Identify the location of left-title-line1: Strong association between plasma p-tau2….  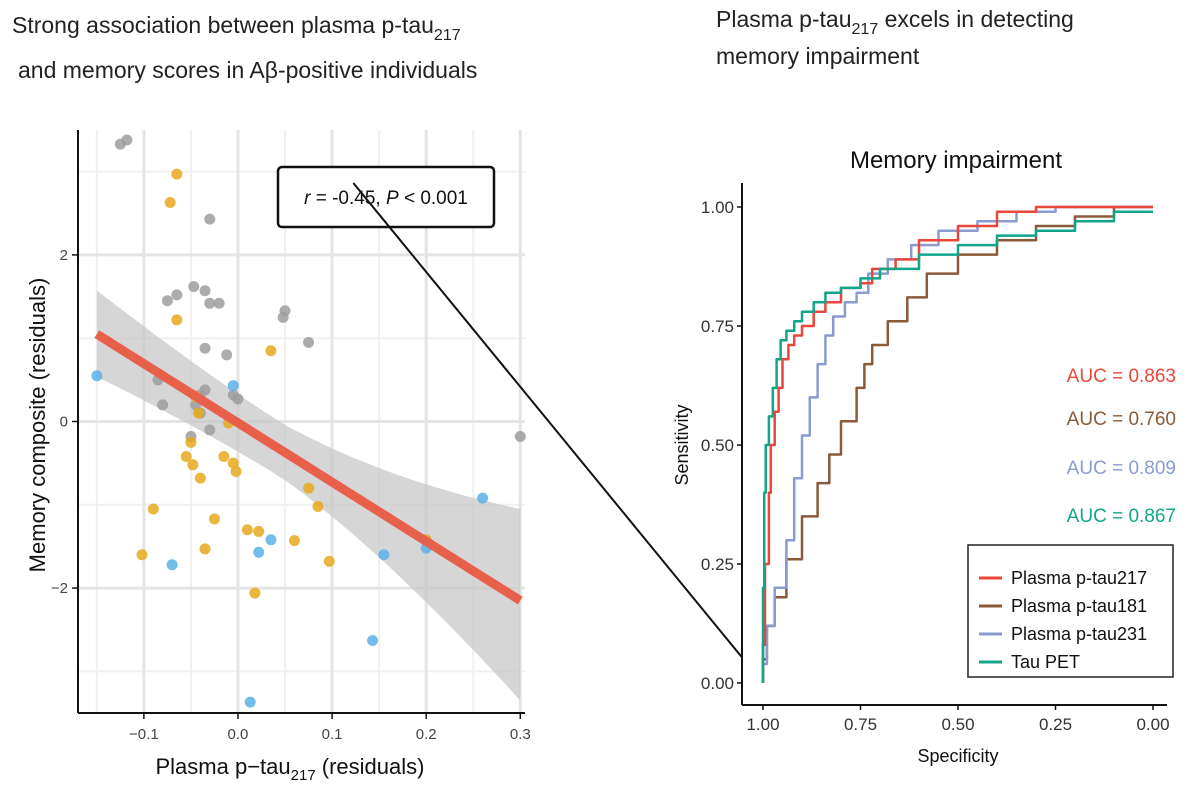
(236, 28).